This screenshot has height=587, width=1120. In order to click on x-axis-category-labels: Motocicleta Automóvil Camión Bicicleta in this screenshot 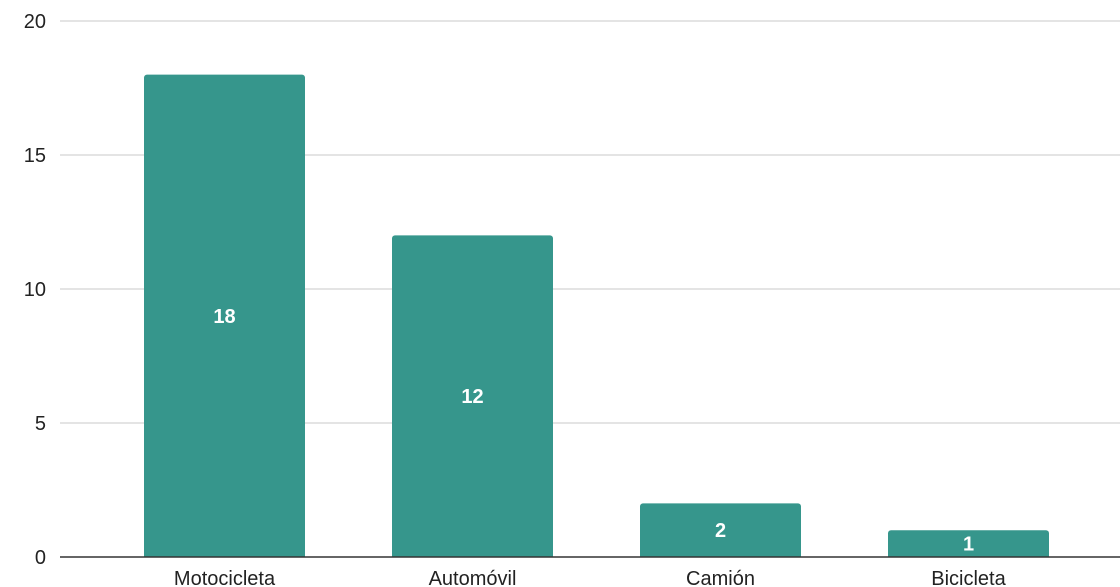, I will do `click(590, 577)`.